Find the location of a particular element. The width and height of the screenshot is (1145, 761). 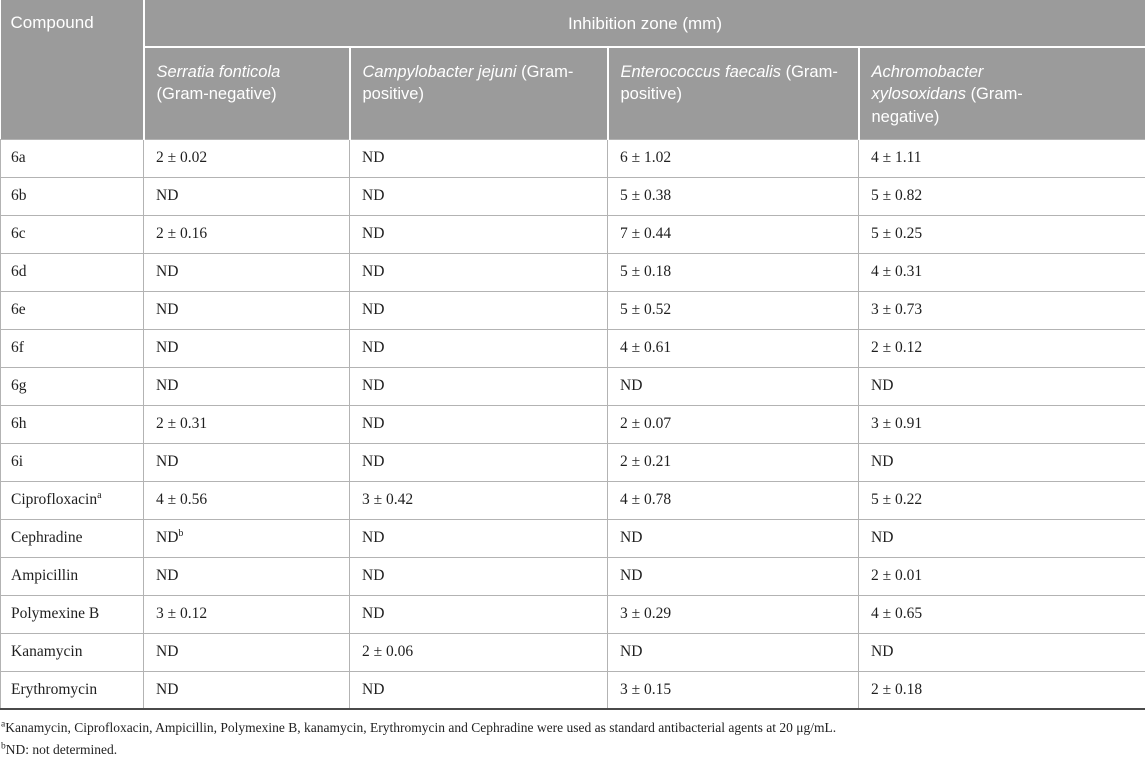

table-row: 6h 2 ± 0.31 ND 2 ± 0.07 3 ± 0.91 is located at coordinates (572, 424).